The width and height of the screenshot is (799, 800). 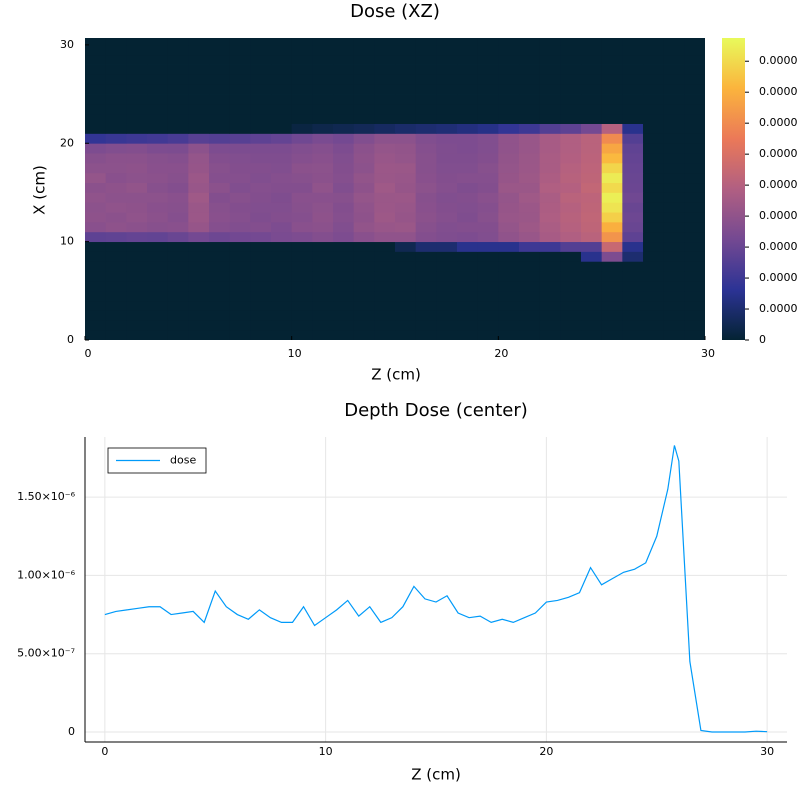 I want to click on colorbar-tick-label: 0.0000, so click(x=778, y=184).